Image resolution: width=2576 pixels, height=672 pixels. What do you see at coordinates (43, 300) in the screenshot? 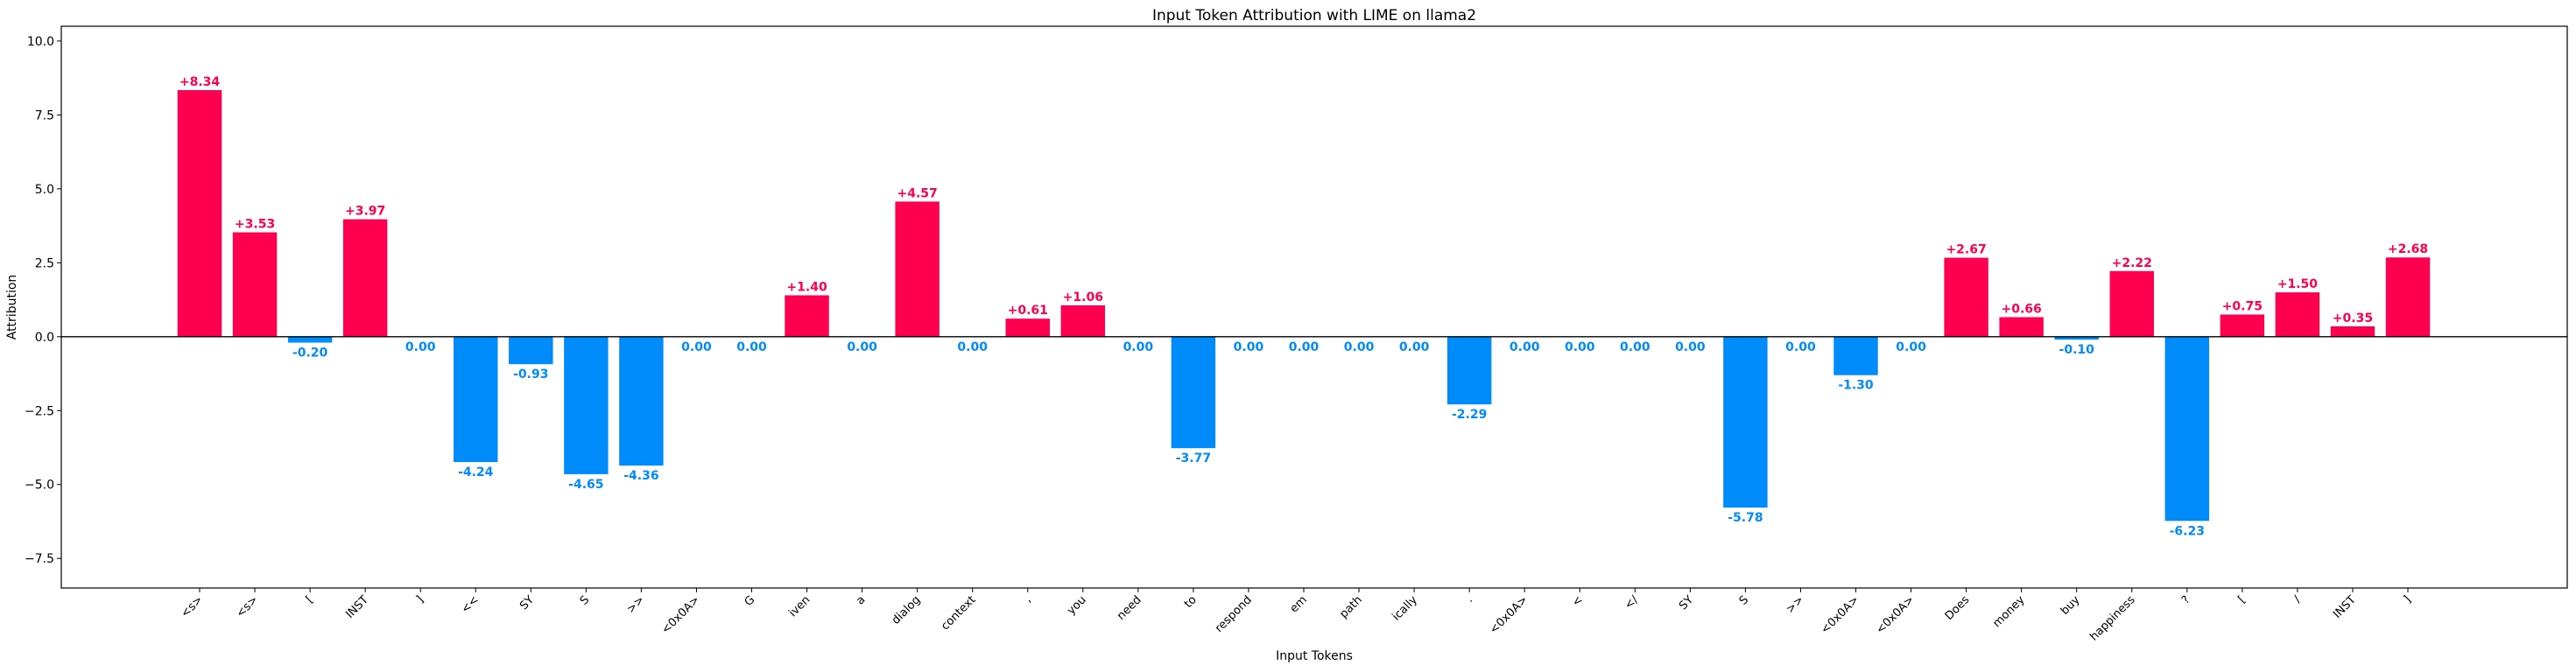
I see `y-axis: −7.5 −5.0 −2.5 0.0 2.5 5.0 7.5 10.0` at bounding box center [43, 300].